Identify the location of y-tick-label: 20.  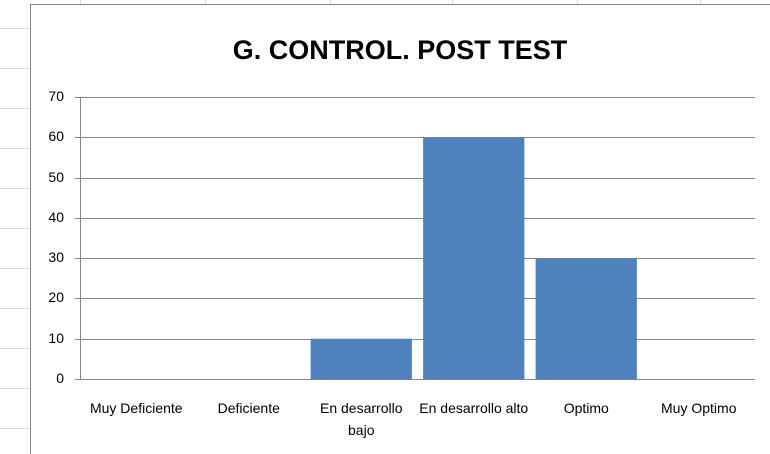
(56, 297).